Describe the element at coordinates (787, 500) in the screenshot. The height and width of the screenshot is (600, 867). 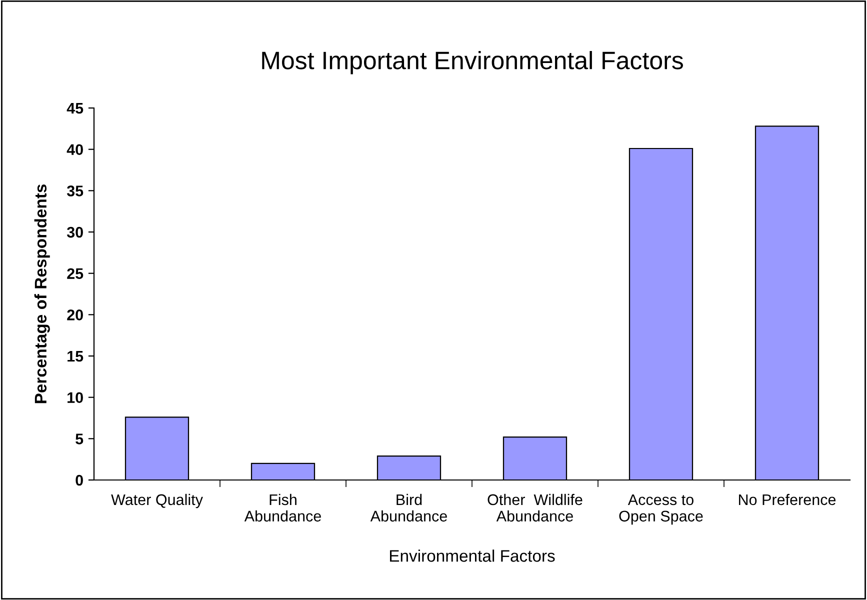
I see `x-tick-label: No Preference` at that location.